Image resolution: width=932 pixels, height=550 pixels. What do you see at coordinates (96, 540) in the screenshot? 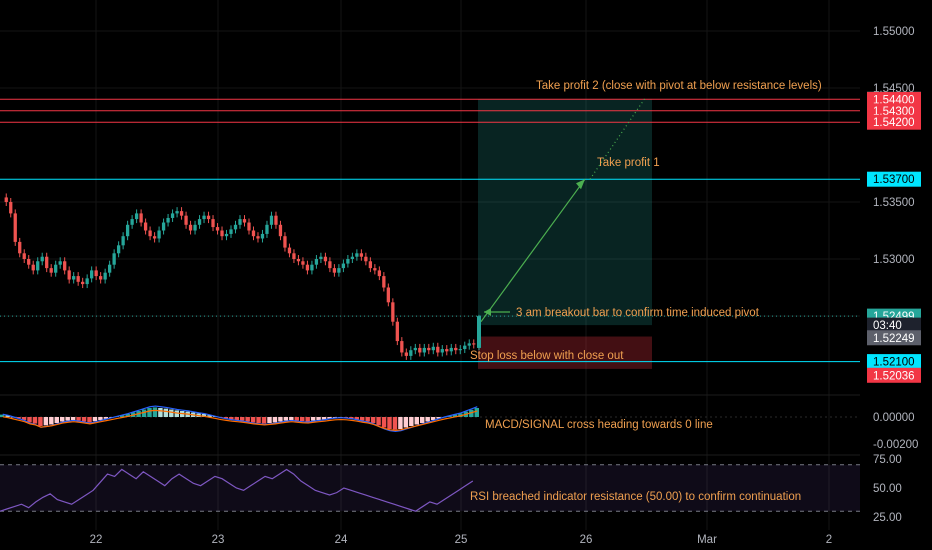
I see `time-tick-label: 22` at bounding box center [96, 540].